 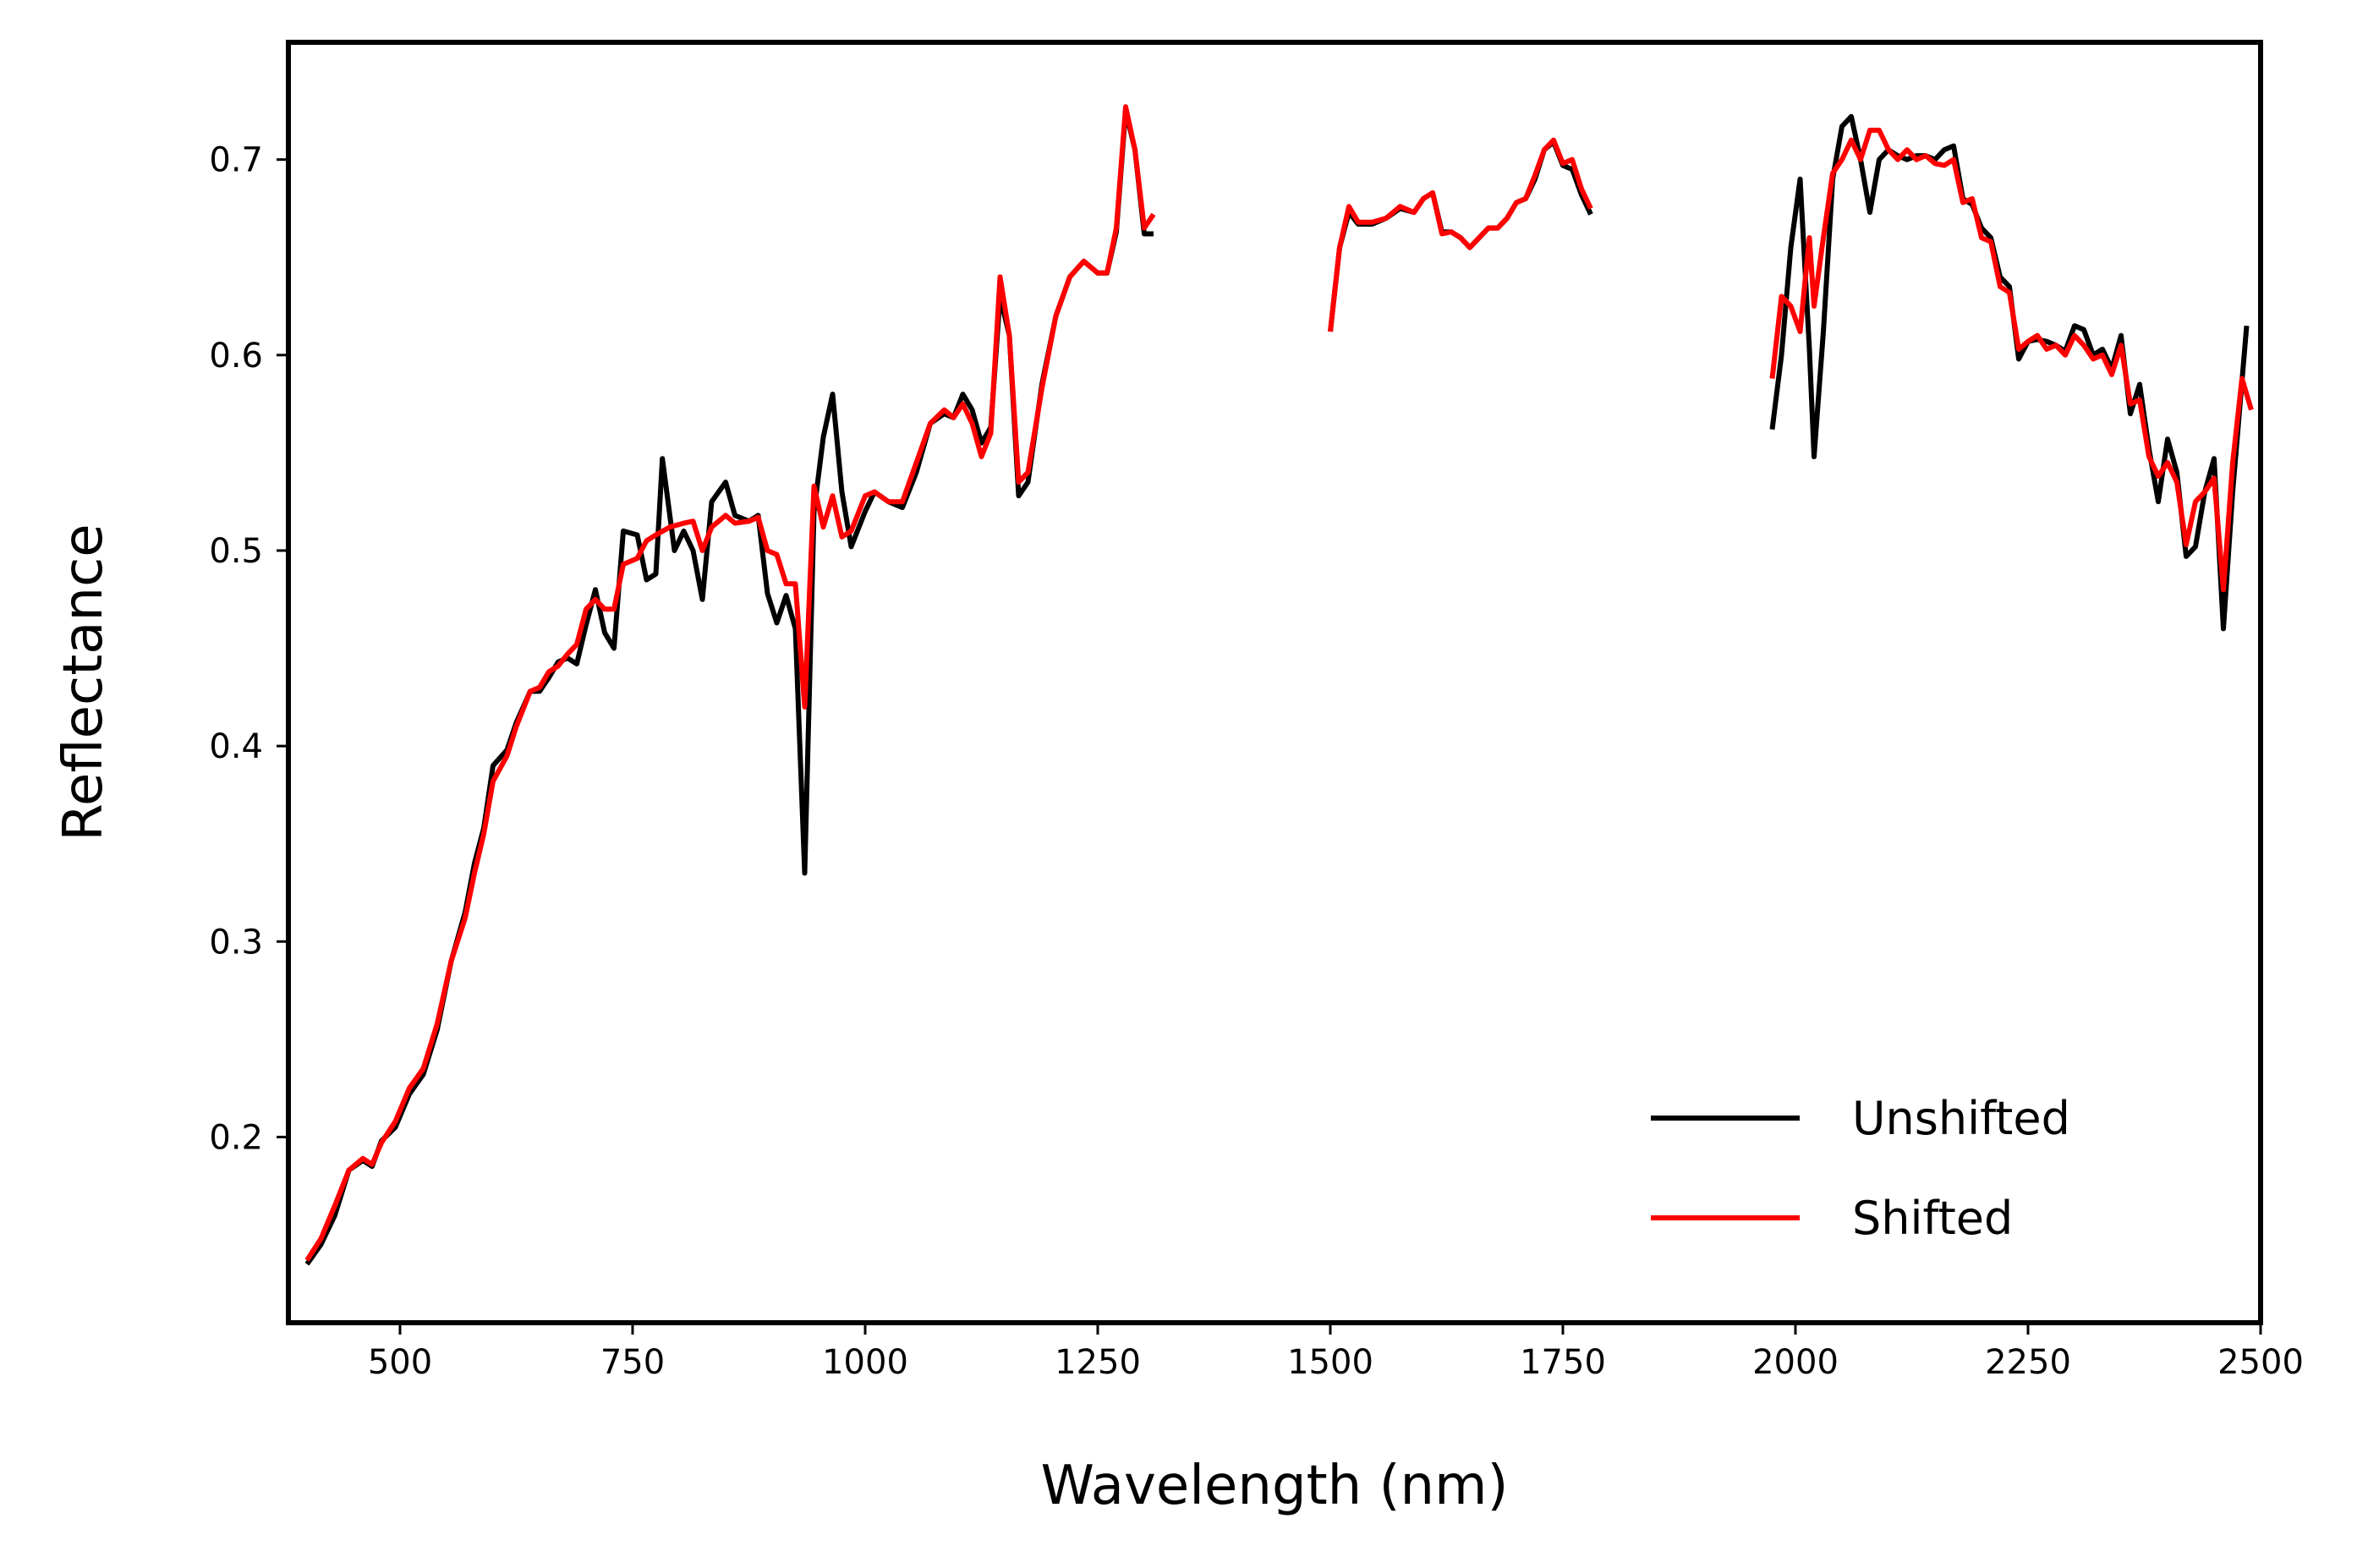 What do you see at coordinates (632, 1362) in the screenshot?
I see `x-tick-label: 750` at bounding box center [632, 1362].